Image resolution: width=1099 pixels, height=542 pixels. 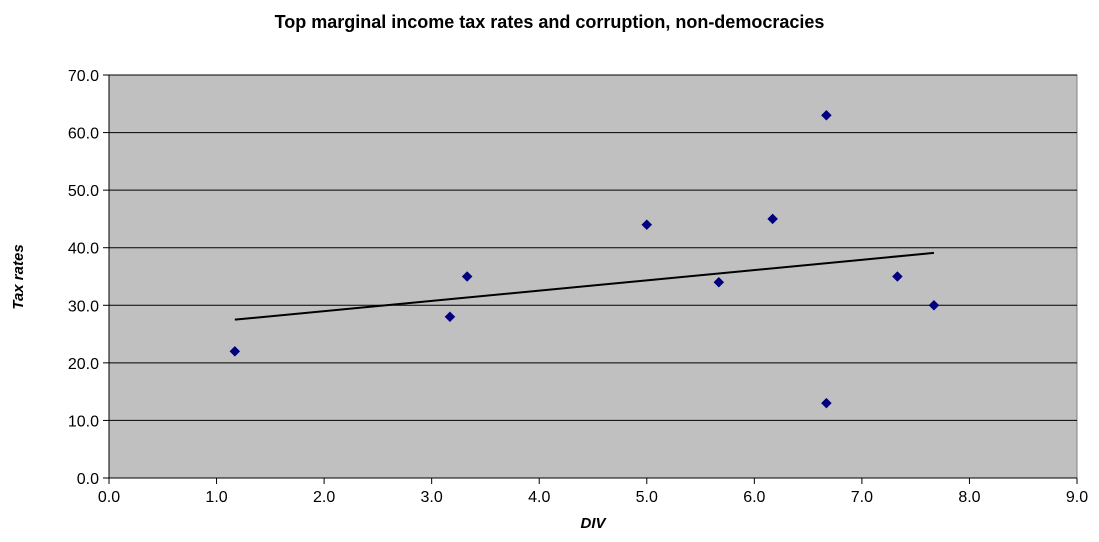 I want to click on y-tick-label: 0.0, so click(x=88, y=479).